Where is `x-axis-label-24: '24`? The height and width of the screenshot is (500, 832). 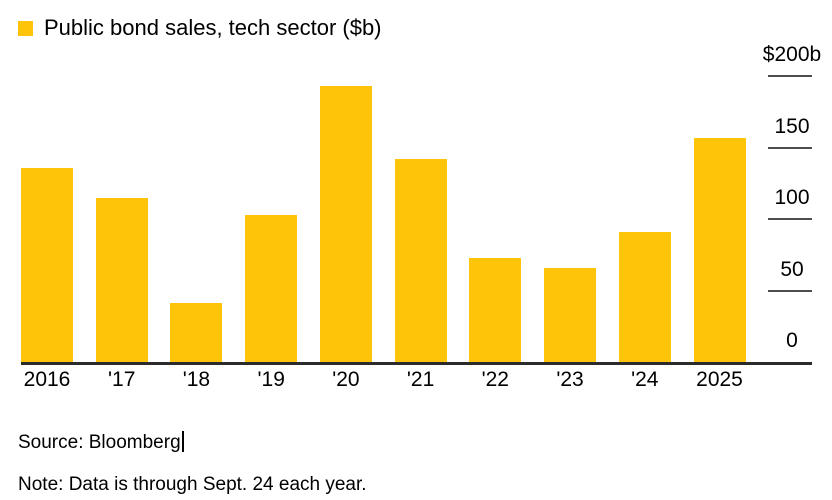
x-axis-label-24: '24 is located at coordinates (645, 379).